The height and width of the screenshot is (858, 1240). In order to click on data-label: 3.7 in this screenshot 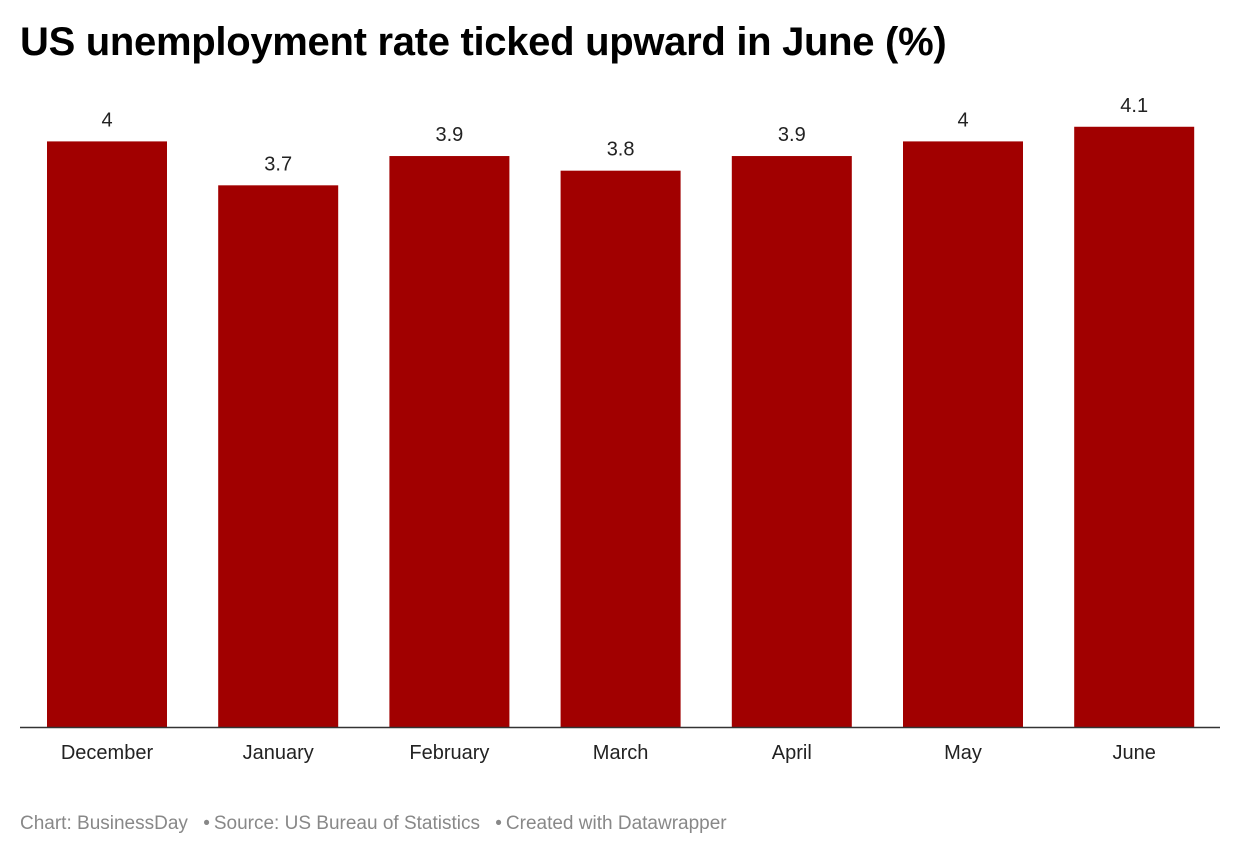, I will do `click(278, 164)`.